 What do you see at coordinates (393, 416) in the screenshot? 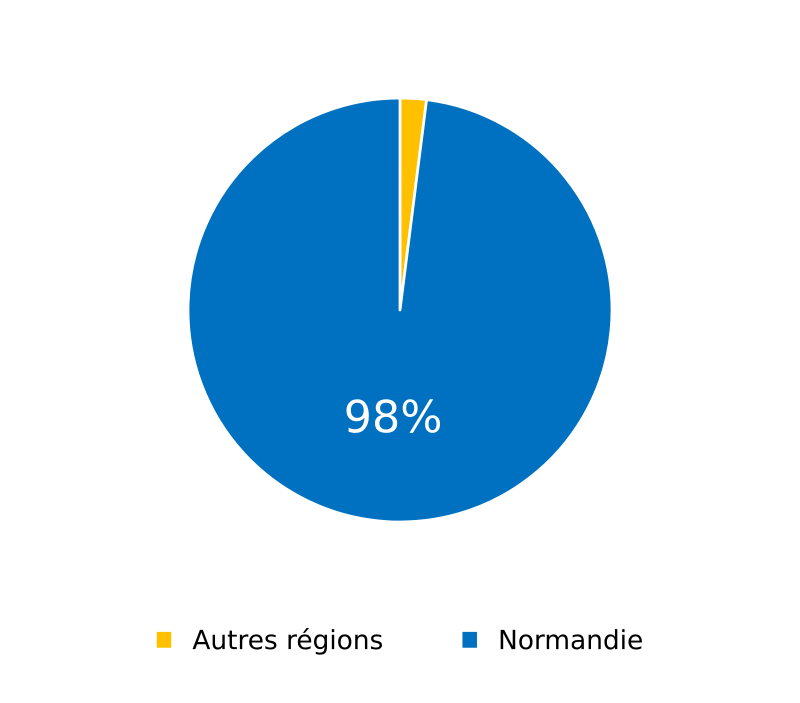
I see `data-label: 98%` at bounding box center [393, 416].